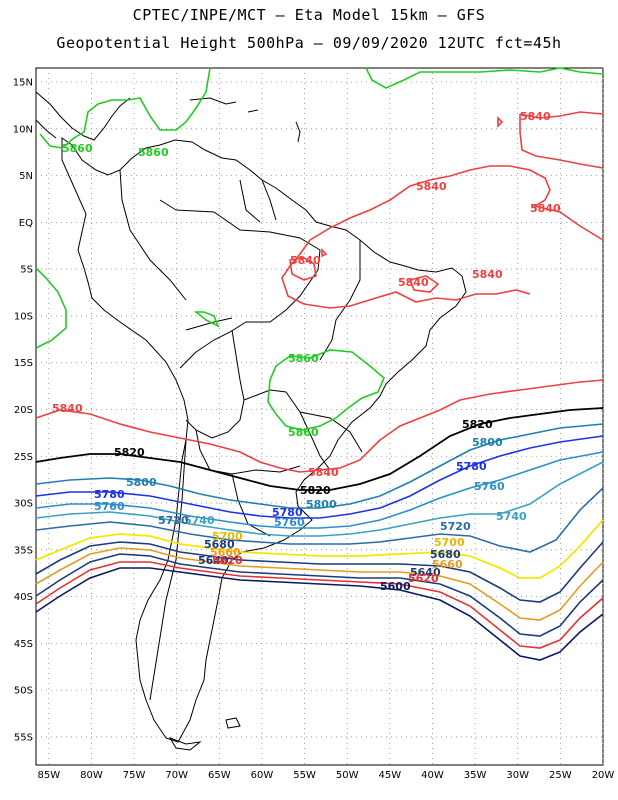  I want to click on label-5760-a: 5760, so click(109, 506).